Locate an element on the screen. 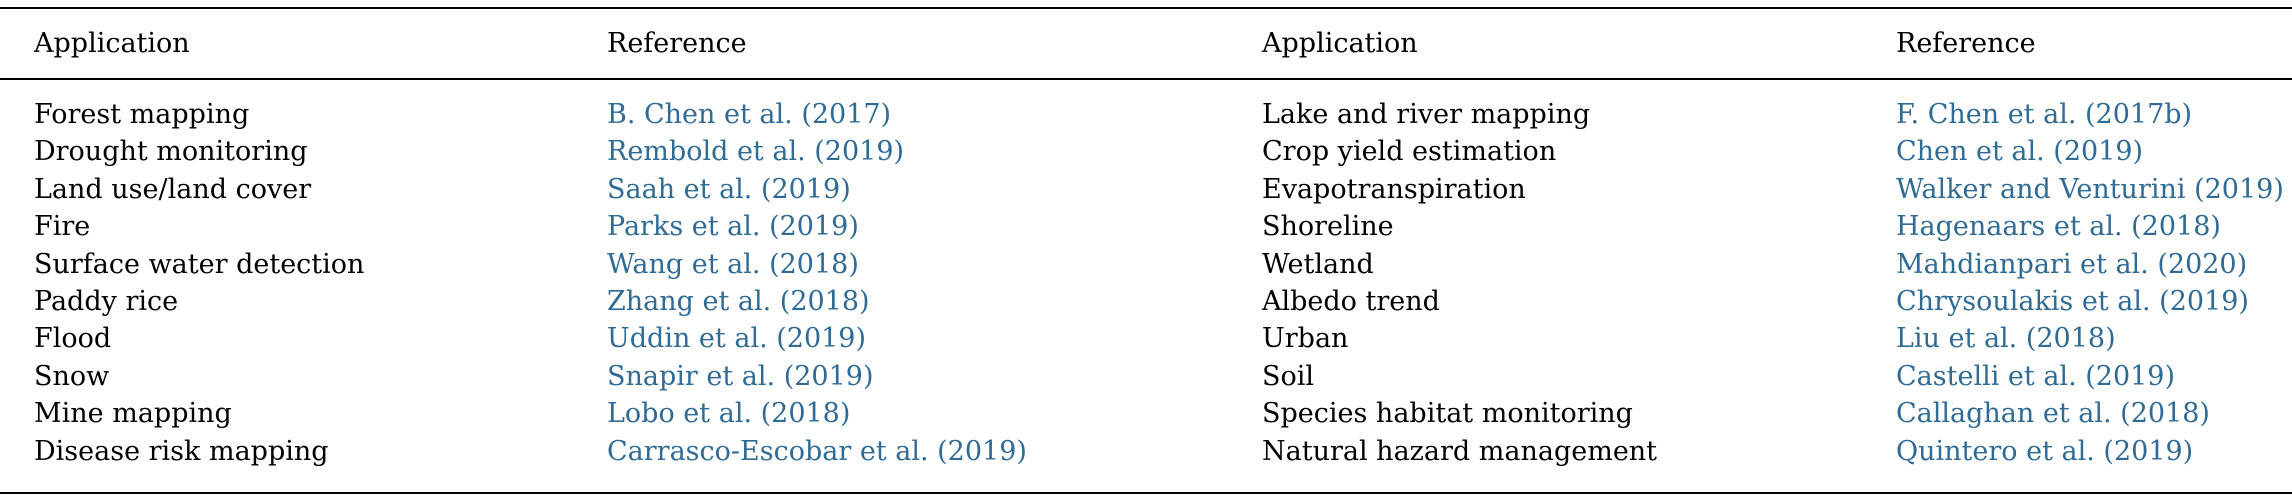 This screenshot has width=2292, height=502. application-cell-right: Albedo trend is located at coordinates (1351, 301).